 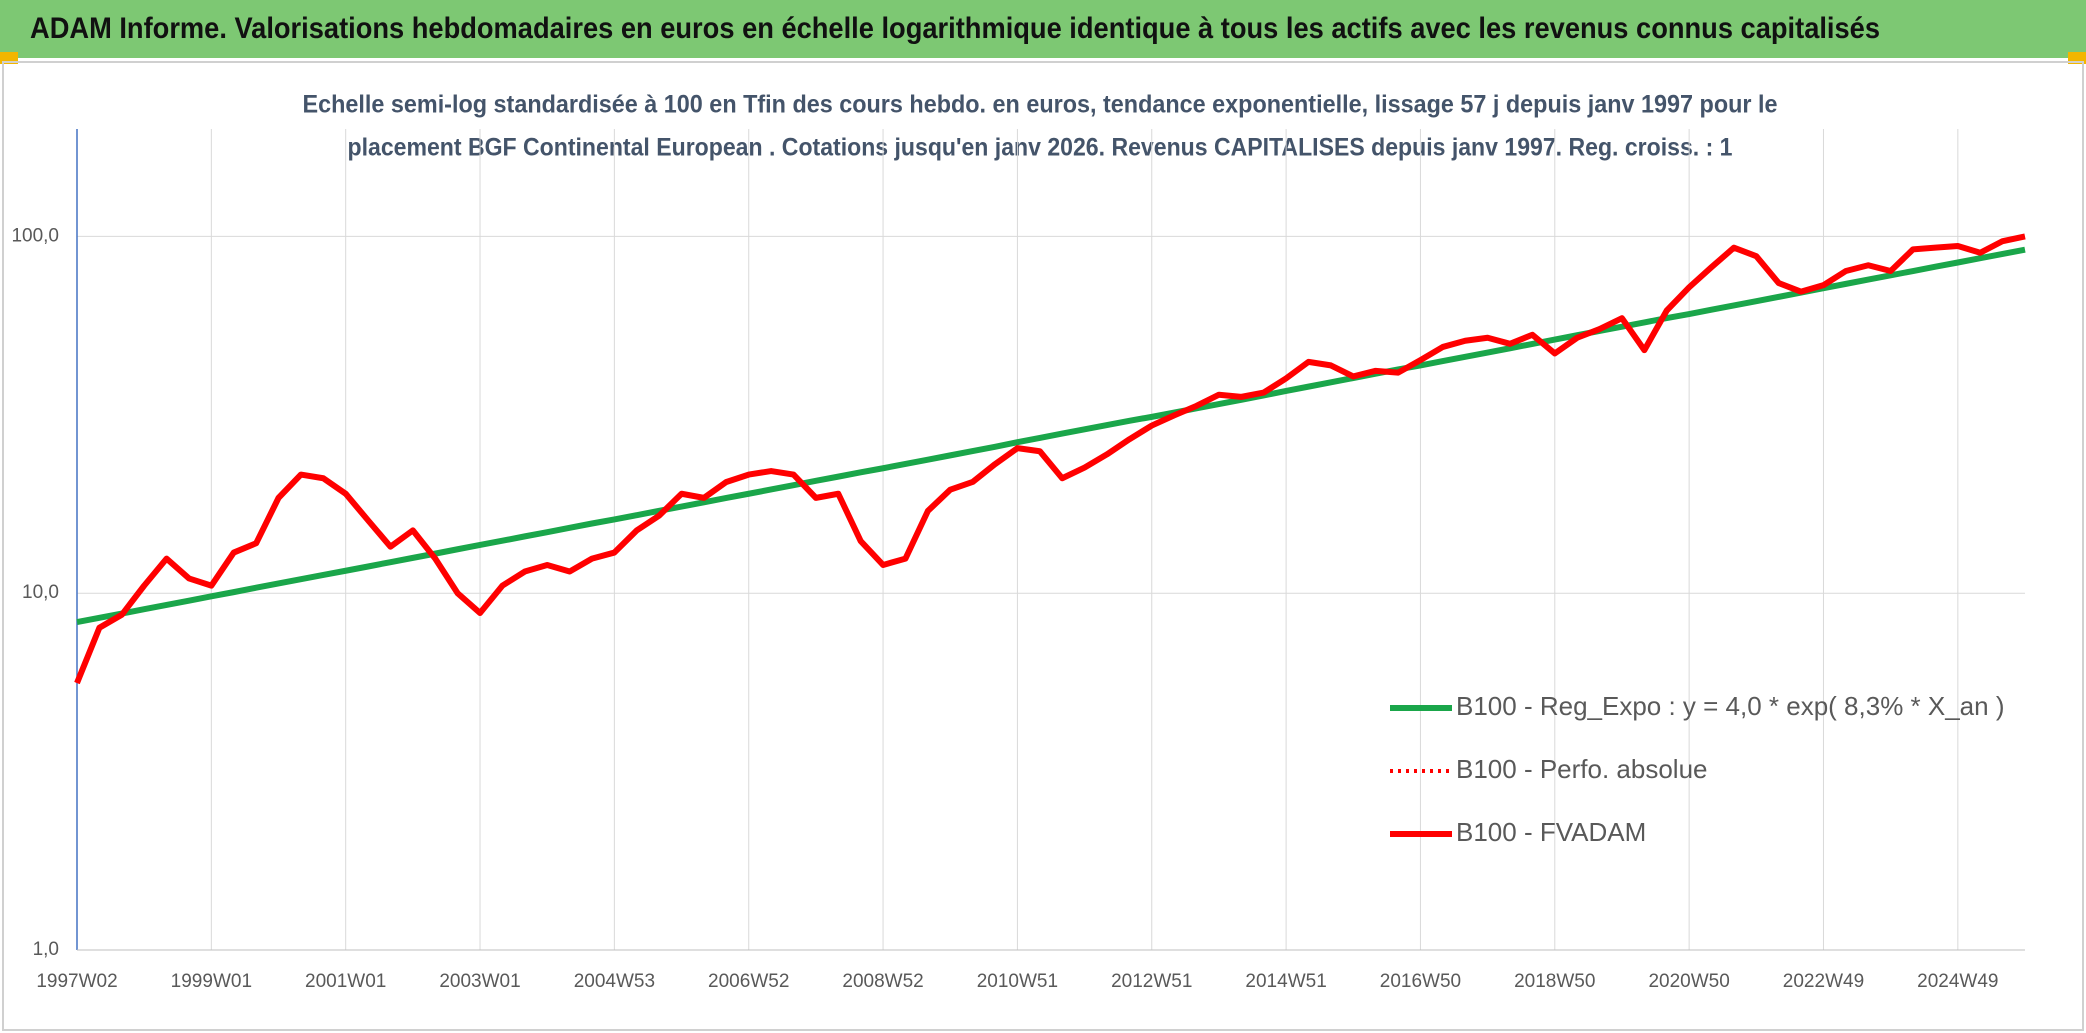 What do you see at coordinates (35, 235) in the screenshot?
I see `y-tick-label: 100,0` at bounding box center [35, 235].